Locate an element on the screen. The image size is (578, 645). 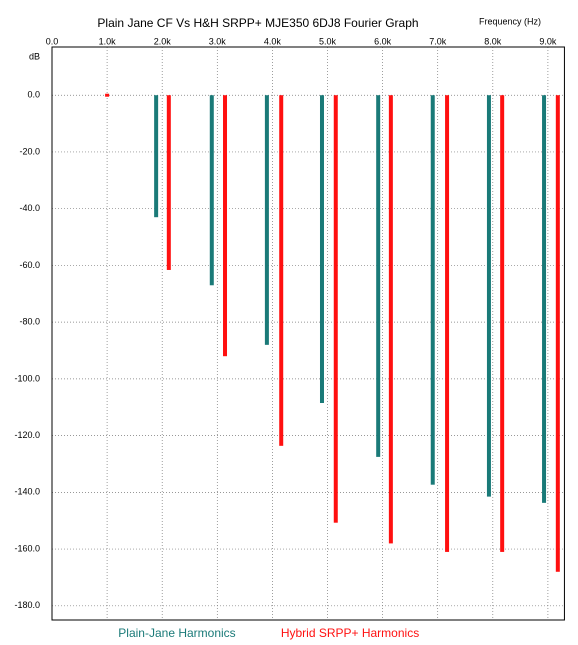
x-tick-label: 6.0k is located at coordinates (383, 41).